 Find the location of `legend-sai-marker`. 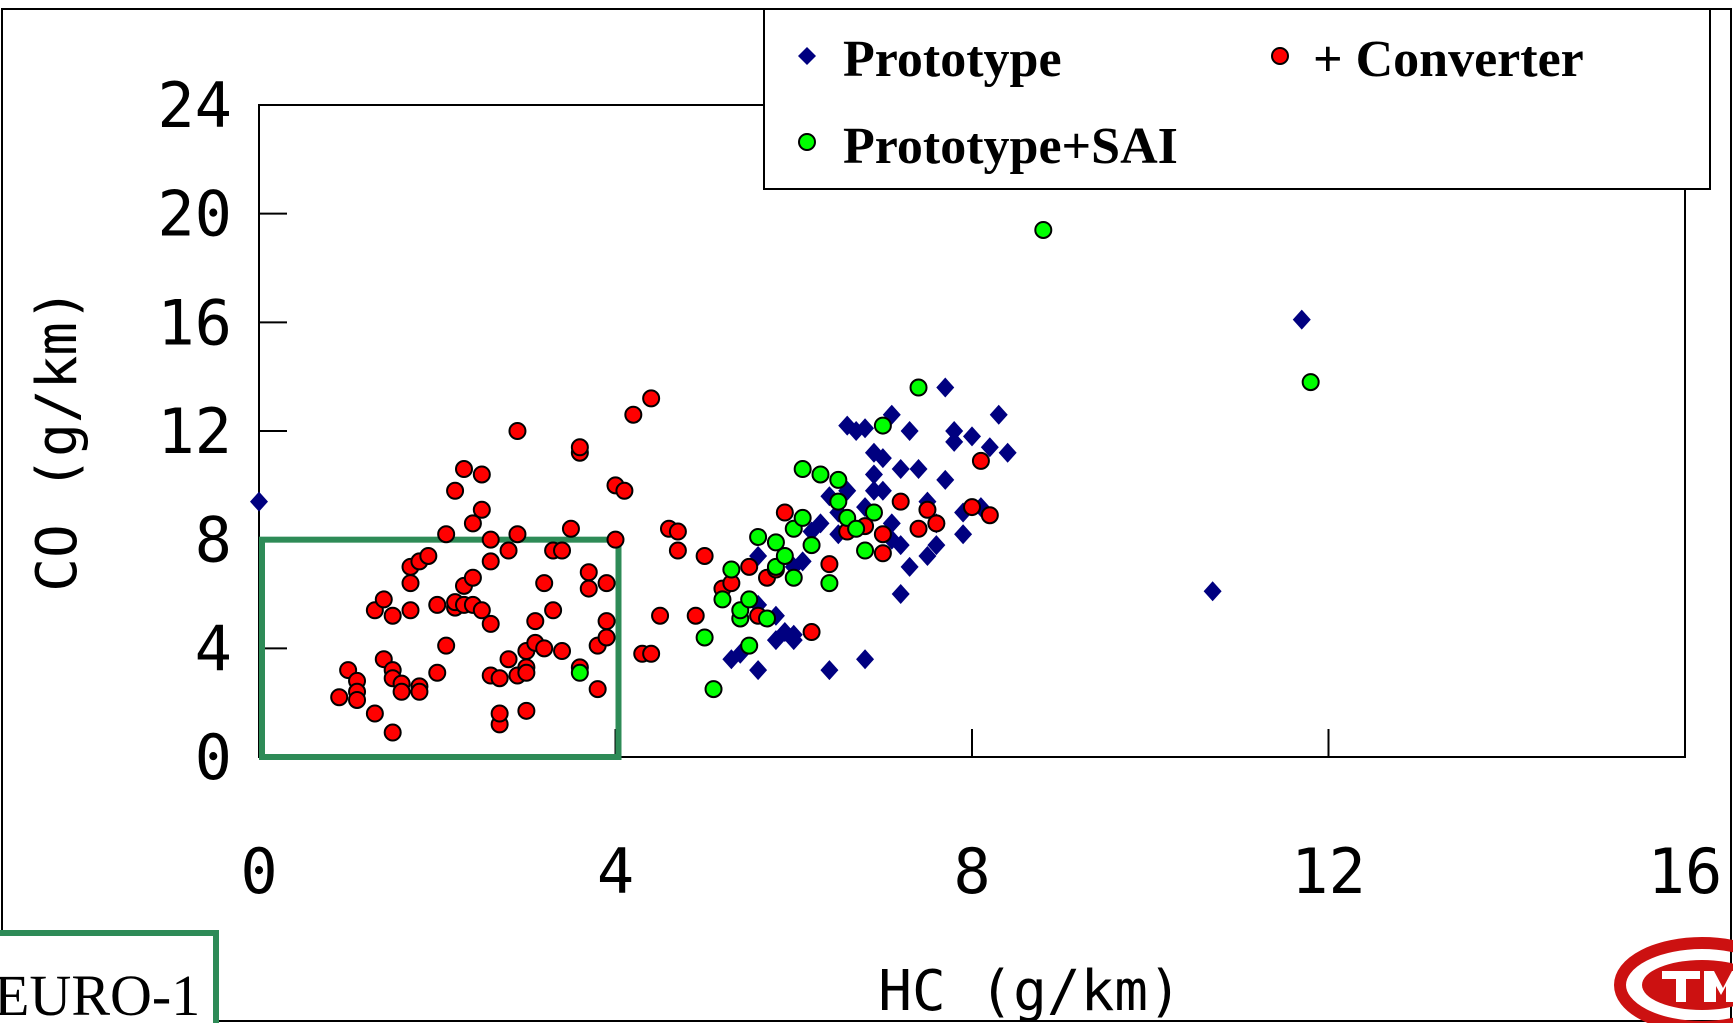

legend-sai-marker is located at coordinates (807, 142).